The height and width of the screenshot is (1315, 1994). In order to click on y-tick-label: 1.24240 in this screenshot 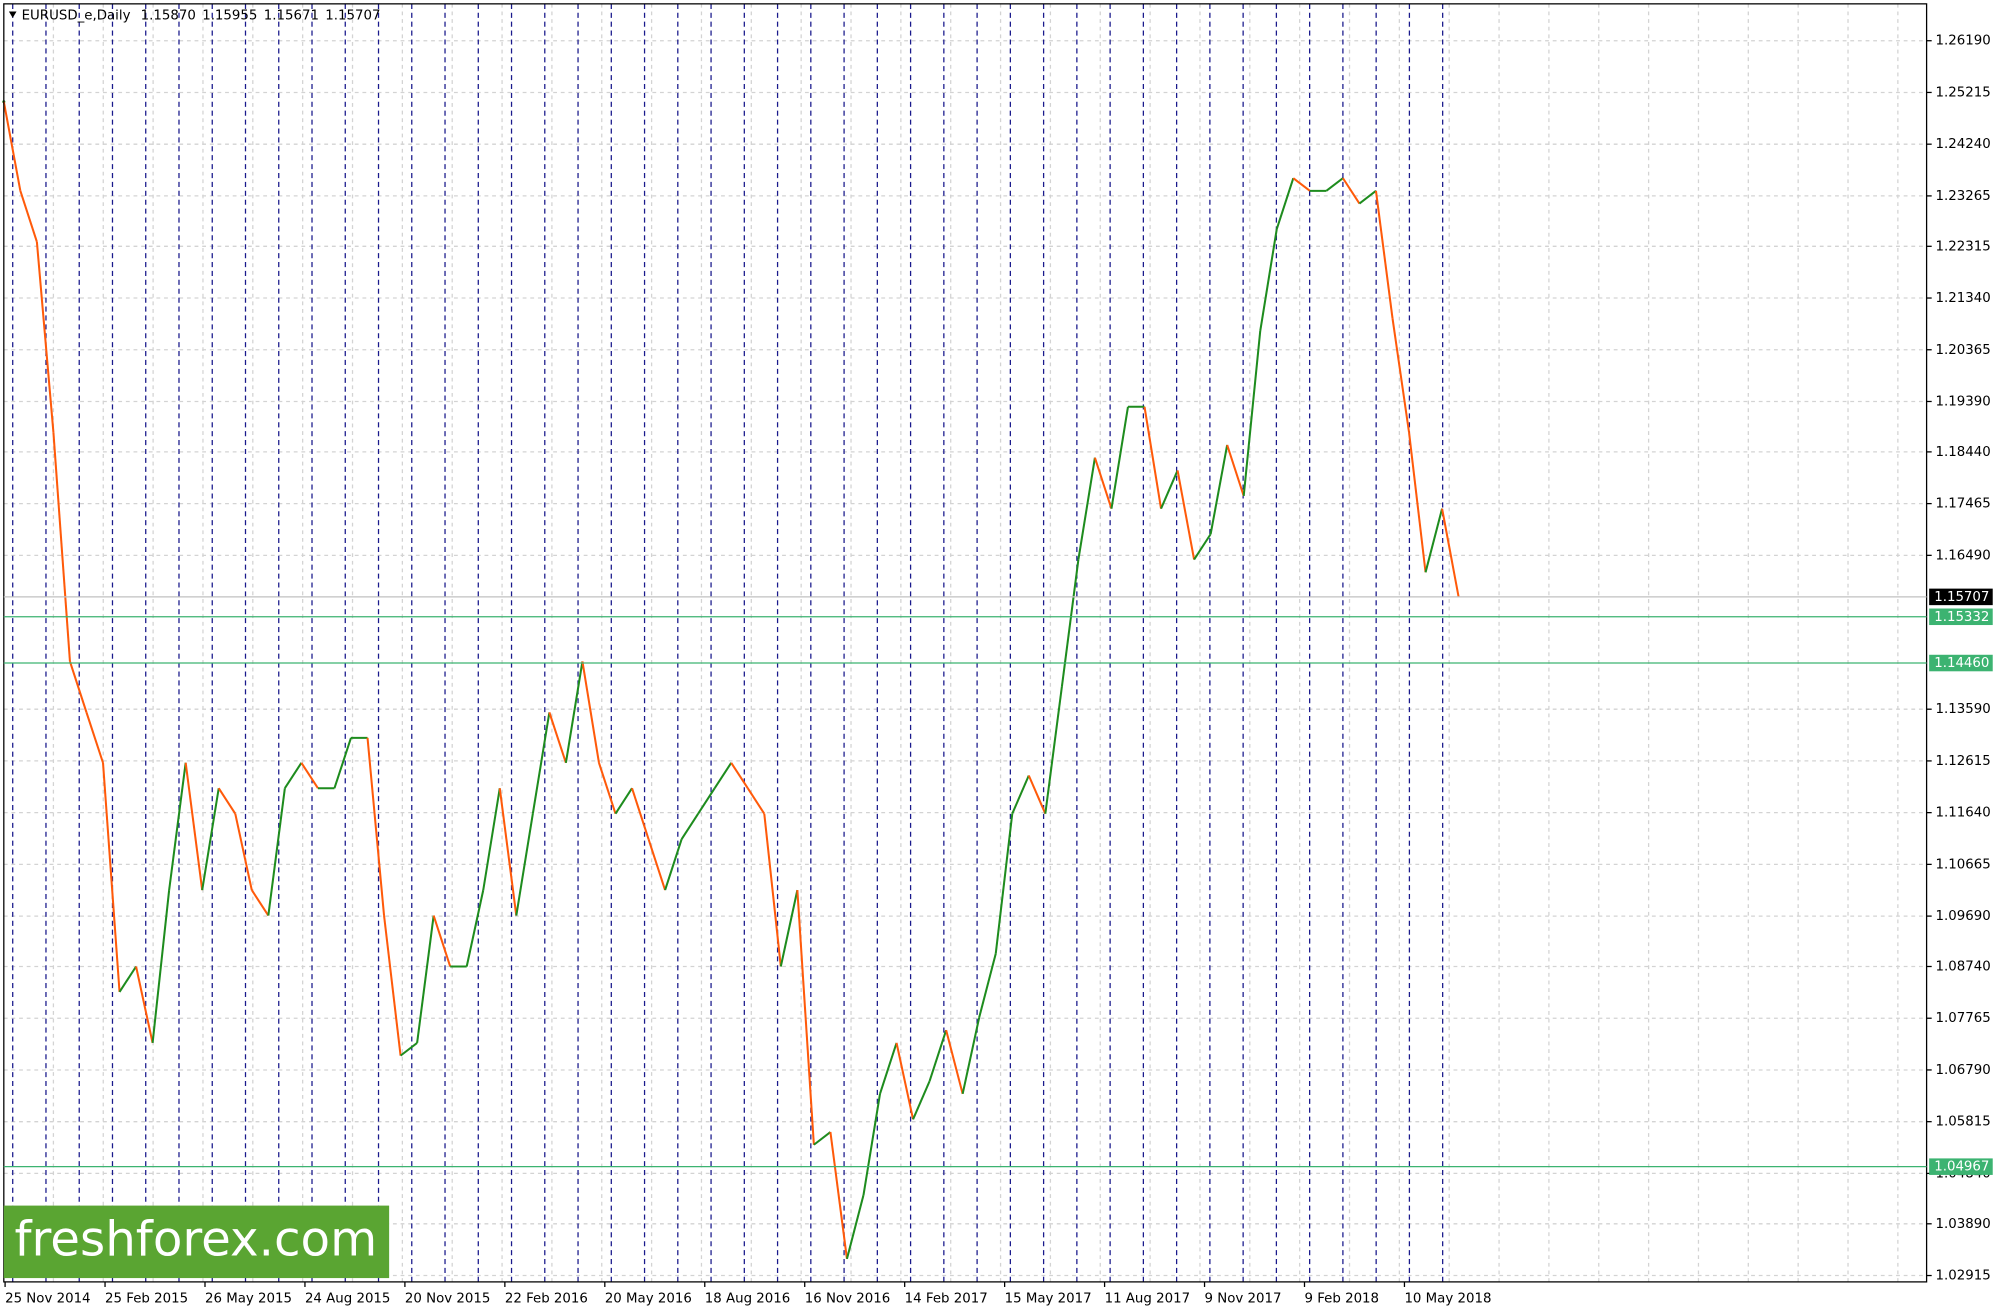, I will do `click(1963, 144)`.